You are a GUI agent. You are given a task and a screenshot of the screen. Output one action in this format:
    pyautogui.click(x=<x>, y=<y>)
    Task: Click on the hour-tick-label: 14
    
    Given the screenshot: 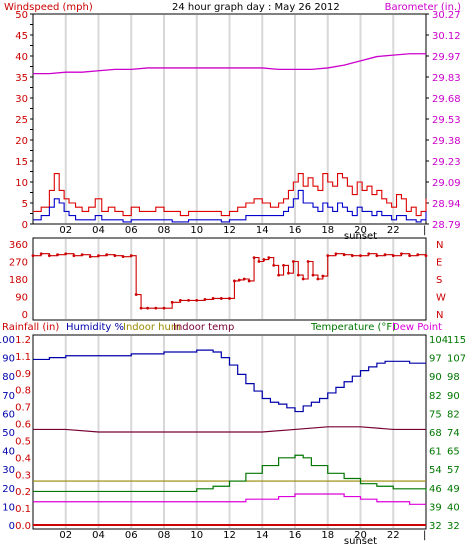 What is the action you would take?
    pyautogui.click(x=262, y=535)
    